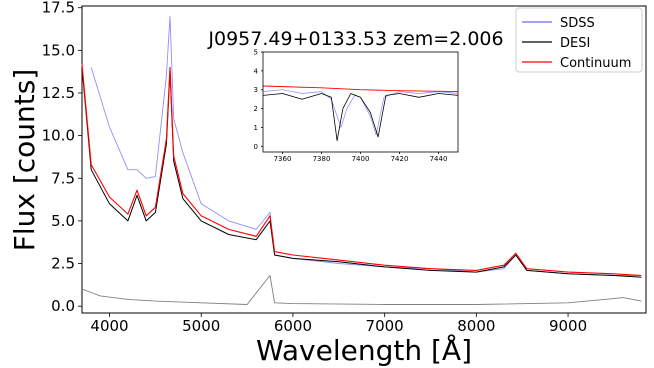  Describe the element at coordinates (256, 147) in the screenshot. I see `y-tick-label: 0` at that location.